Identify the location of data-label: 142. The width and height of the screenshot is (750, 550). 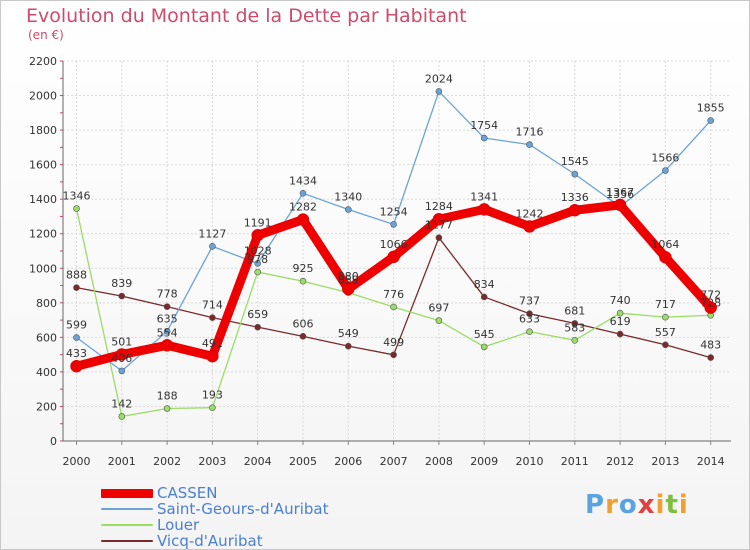
(121, 403).